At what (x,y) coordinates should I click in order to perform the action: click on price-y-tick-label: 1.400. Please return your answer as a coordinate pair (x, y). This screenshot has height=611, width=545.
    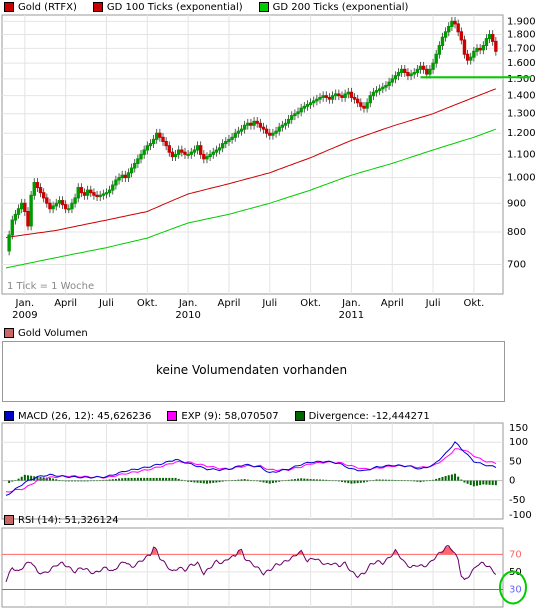
    Looking at the image, I should click on (521, 96).